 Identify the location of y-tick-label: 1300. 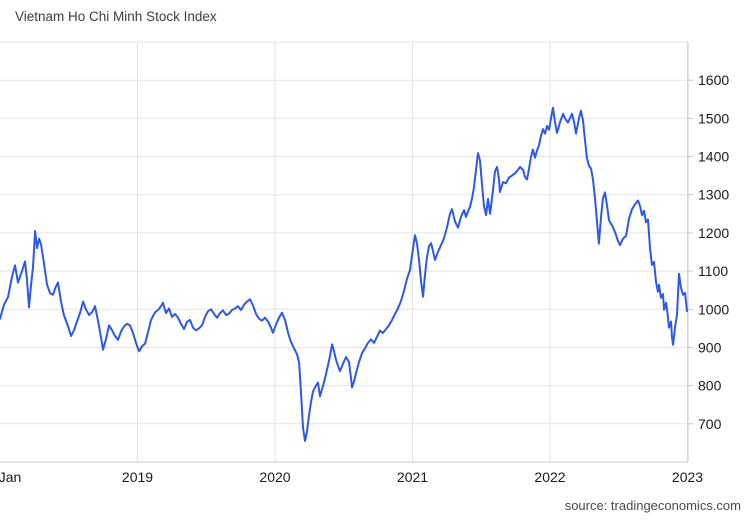
(713, 195).